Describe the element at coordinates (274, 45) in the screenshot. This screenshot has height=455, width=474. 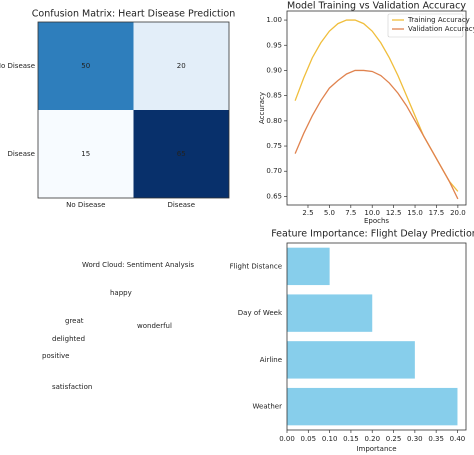
I see `y-tick-label: 0.95` at that location.